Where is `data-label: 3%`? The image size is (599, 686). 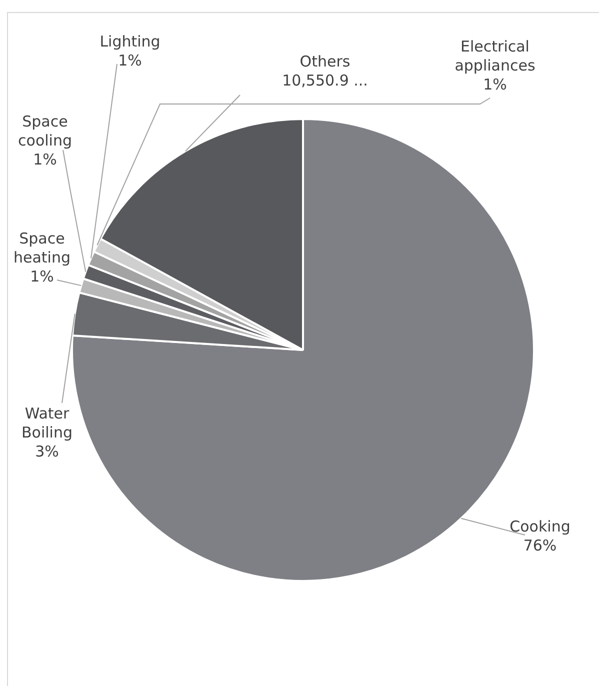 data-label: 3% is located at coordinates (47, 451).